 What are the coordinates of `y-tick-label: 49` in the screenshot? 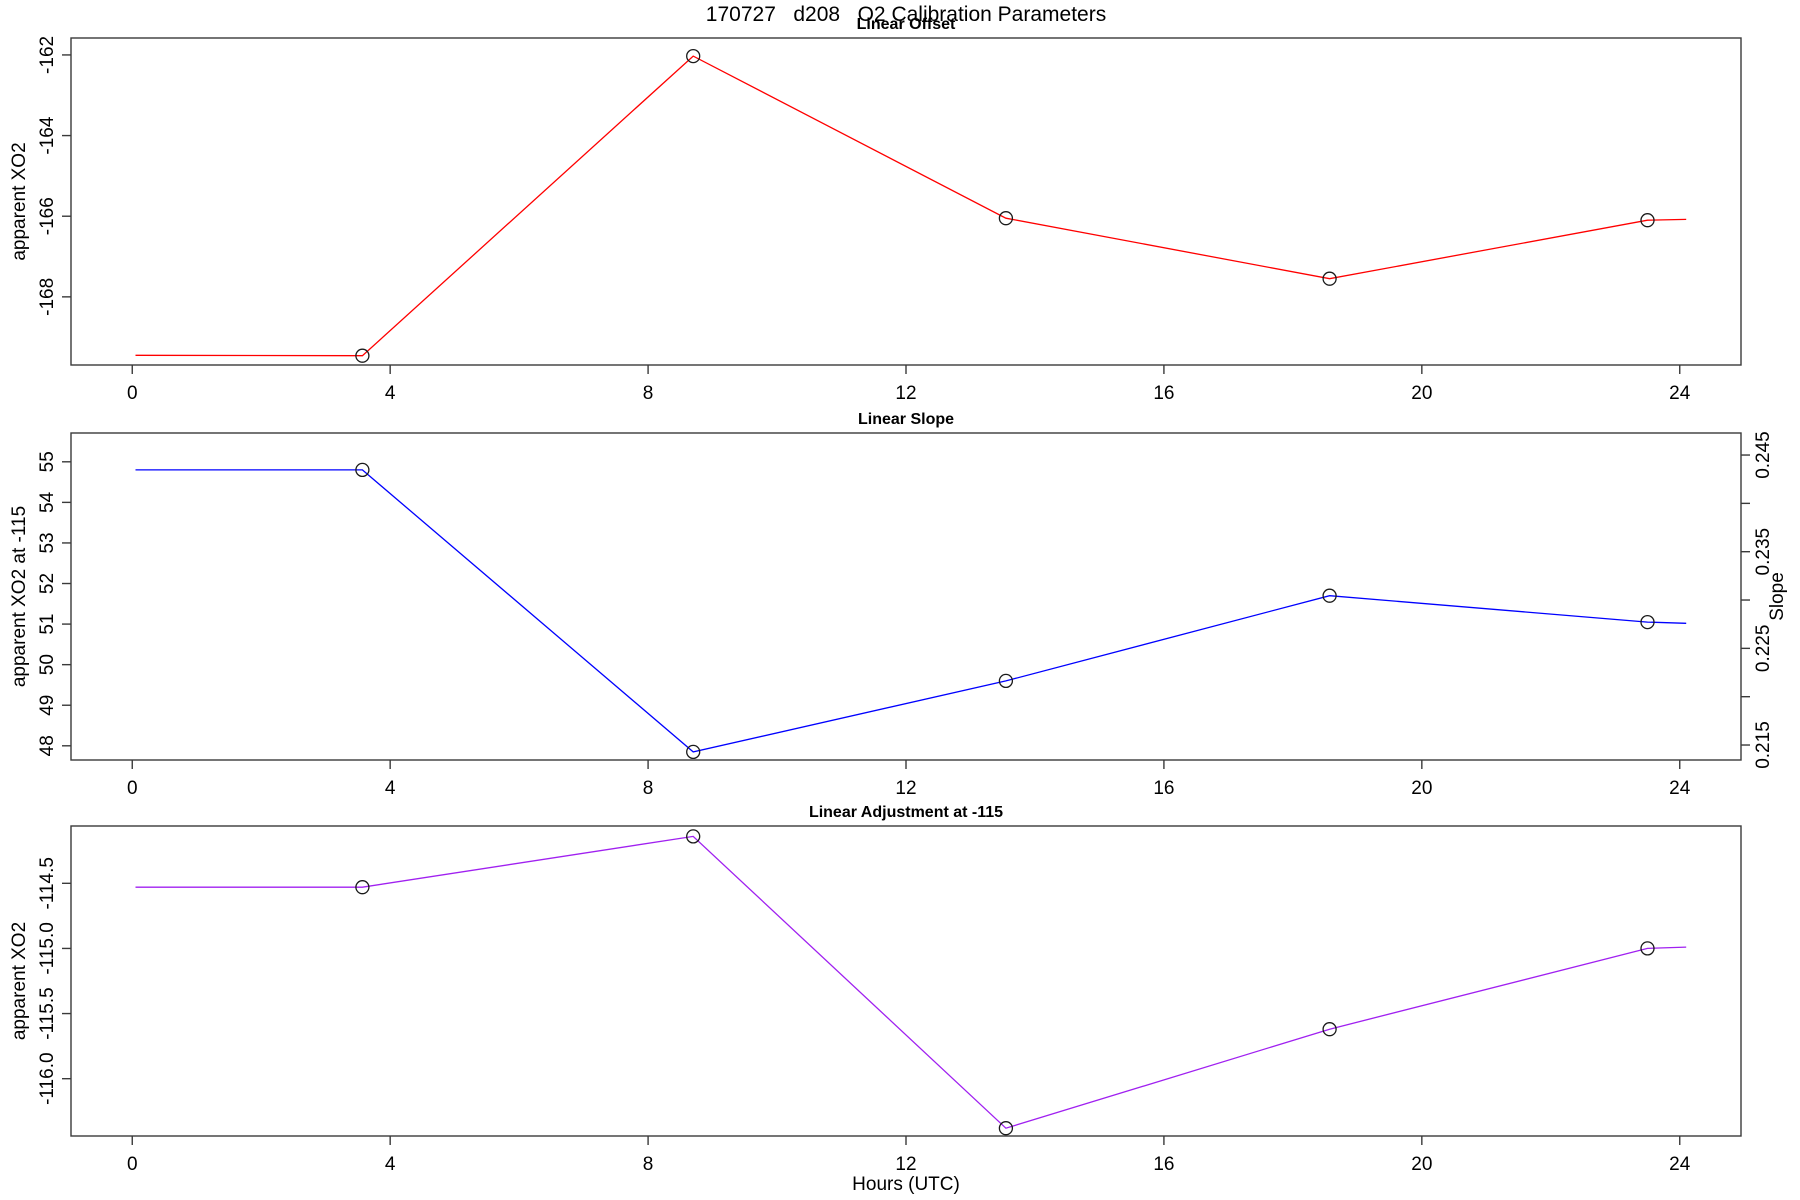 It's located at (47, 705).